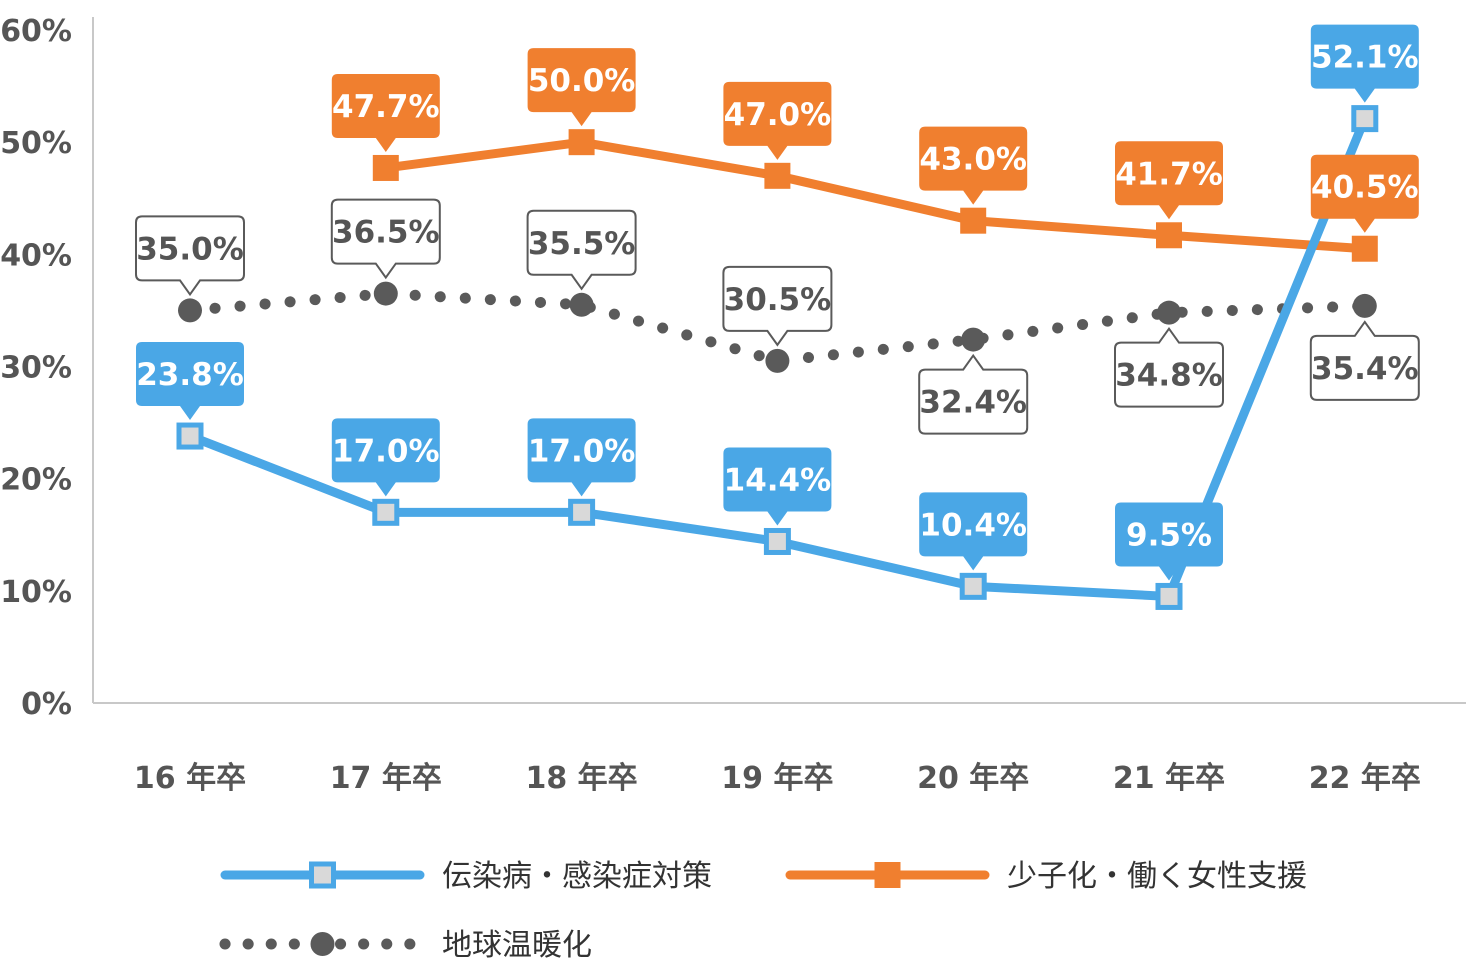 This screenshot has height=969, width=1466. What do you see at coordinates (190, 778) in the screenshot?
I see `x-tick-label: 16 年卒` at bounding box center [190, 778].